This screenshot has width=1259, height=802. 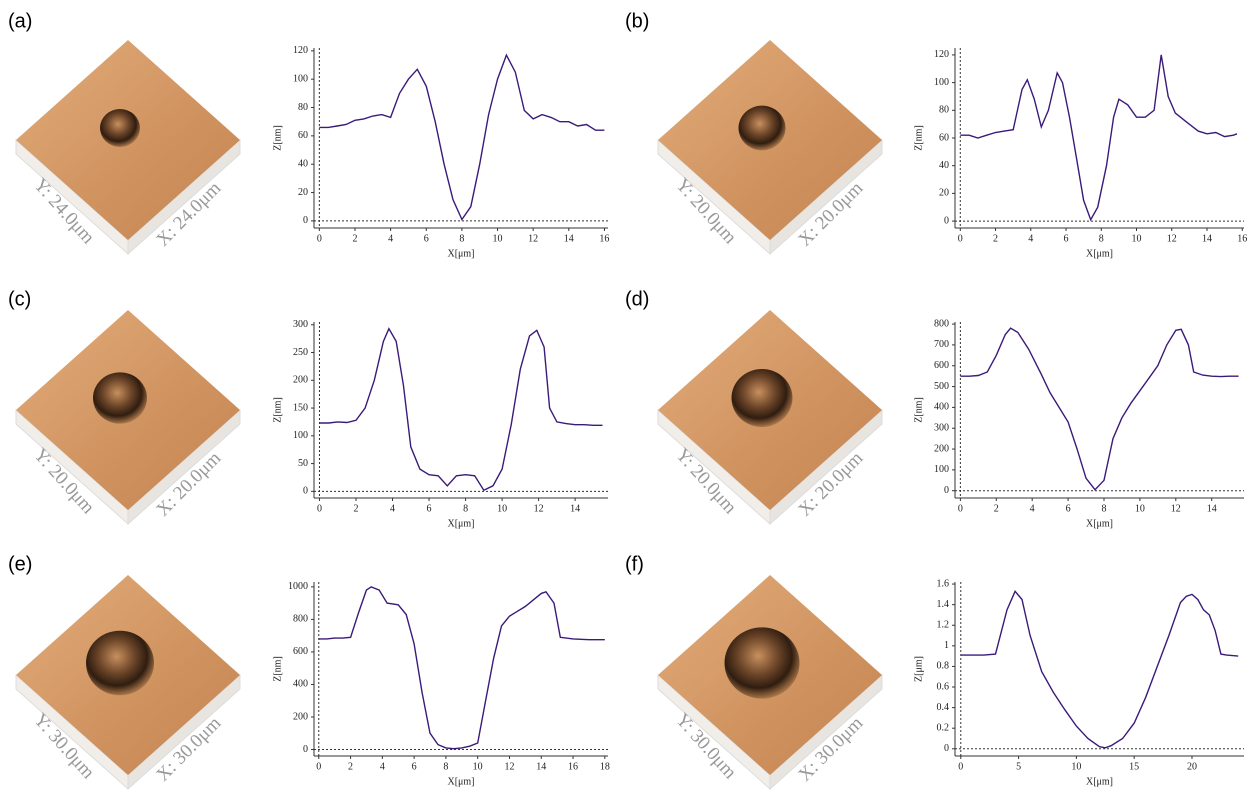 What do you see at coordinates (941, 386) in the screenshot?
I see `y-tick-label: 500` at bounding box center [941, 386].